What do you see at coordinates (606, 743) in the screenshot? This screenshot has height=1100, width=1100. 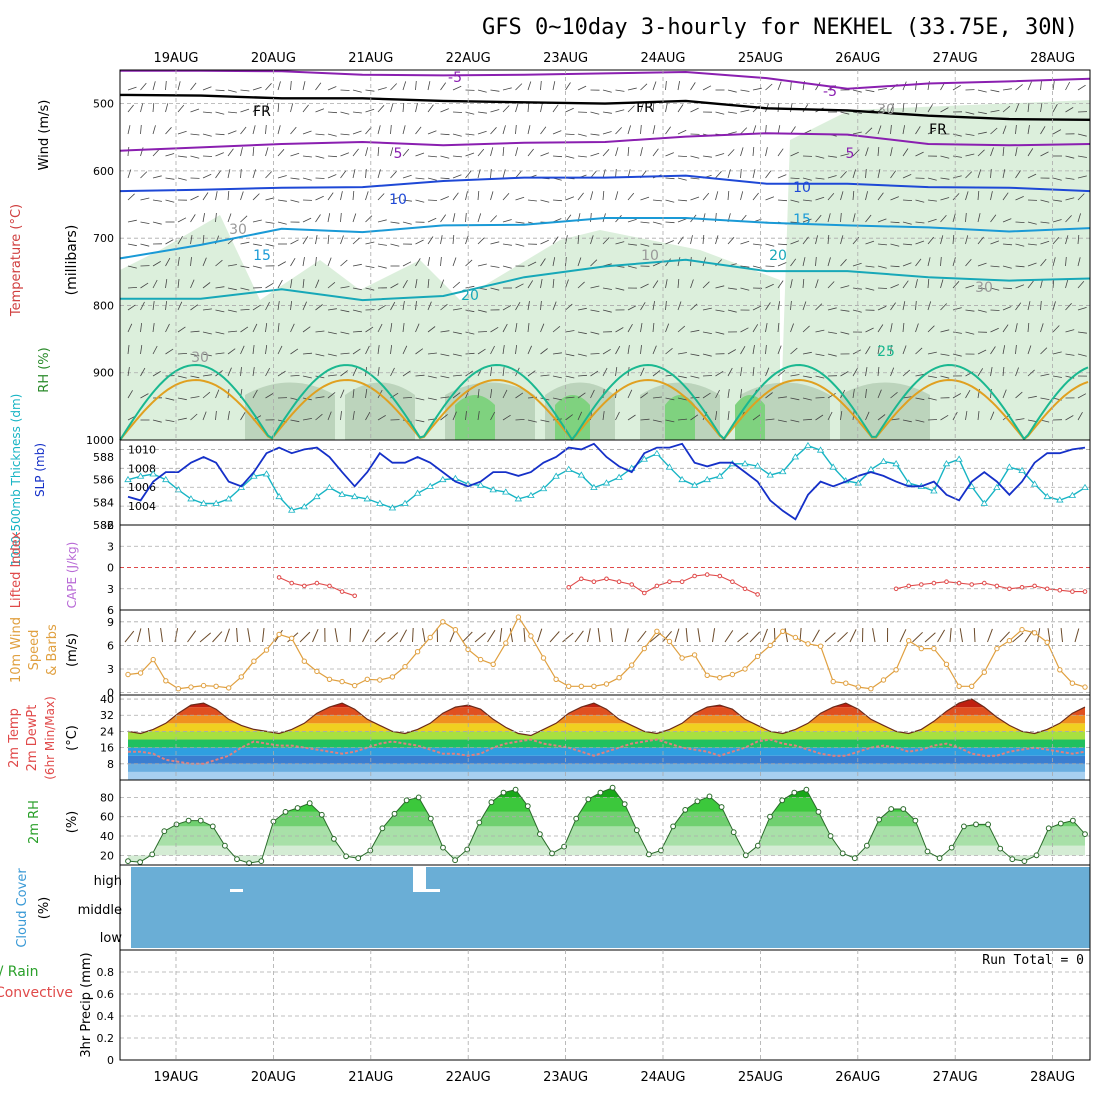 I see `temp-band` at bounding box center [606, 743].